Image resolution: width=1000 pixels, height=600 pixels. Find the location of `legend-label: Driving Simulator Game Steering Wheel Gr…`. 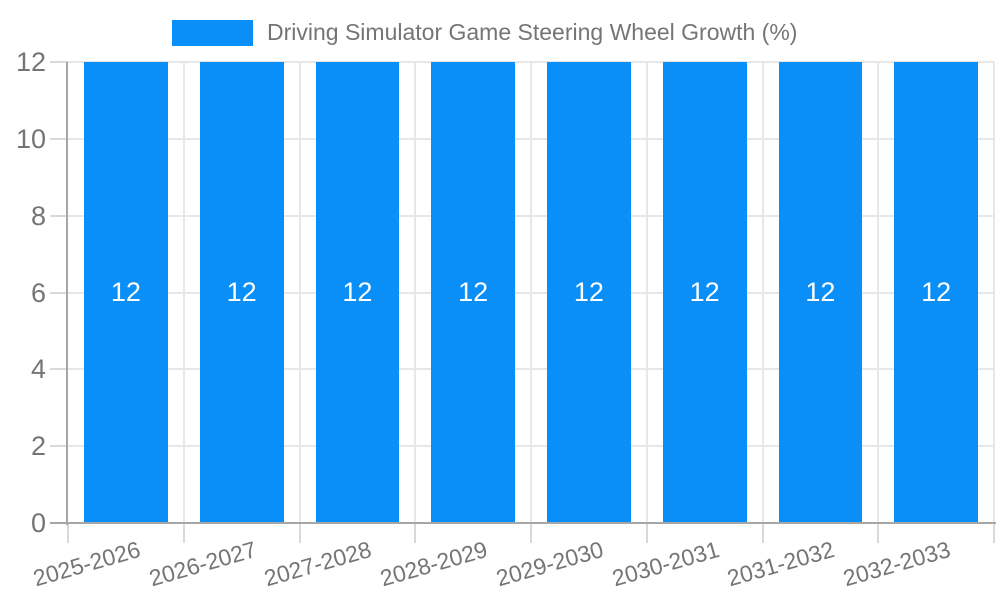

legend-label: Driving Simulator Game Steering Wheel Gr… is located at coordinates (532, 32).